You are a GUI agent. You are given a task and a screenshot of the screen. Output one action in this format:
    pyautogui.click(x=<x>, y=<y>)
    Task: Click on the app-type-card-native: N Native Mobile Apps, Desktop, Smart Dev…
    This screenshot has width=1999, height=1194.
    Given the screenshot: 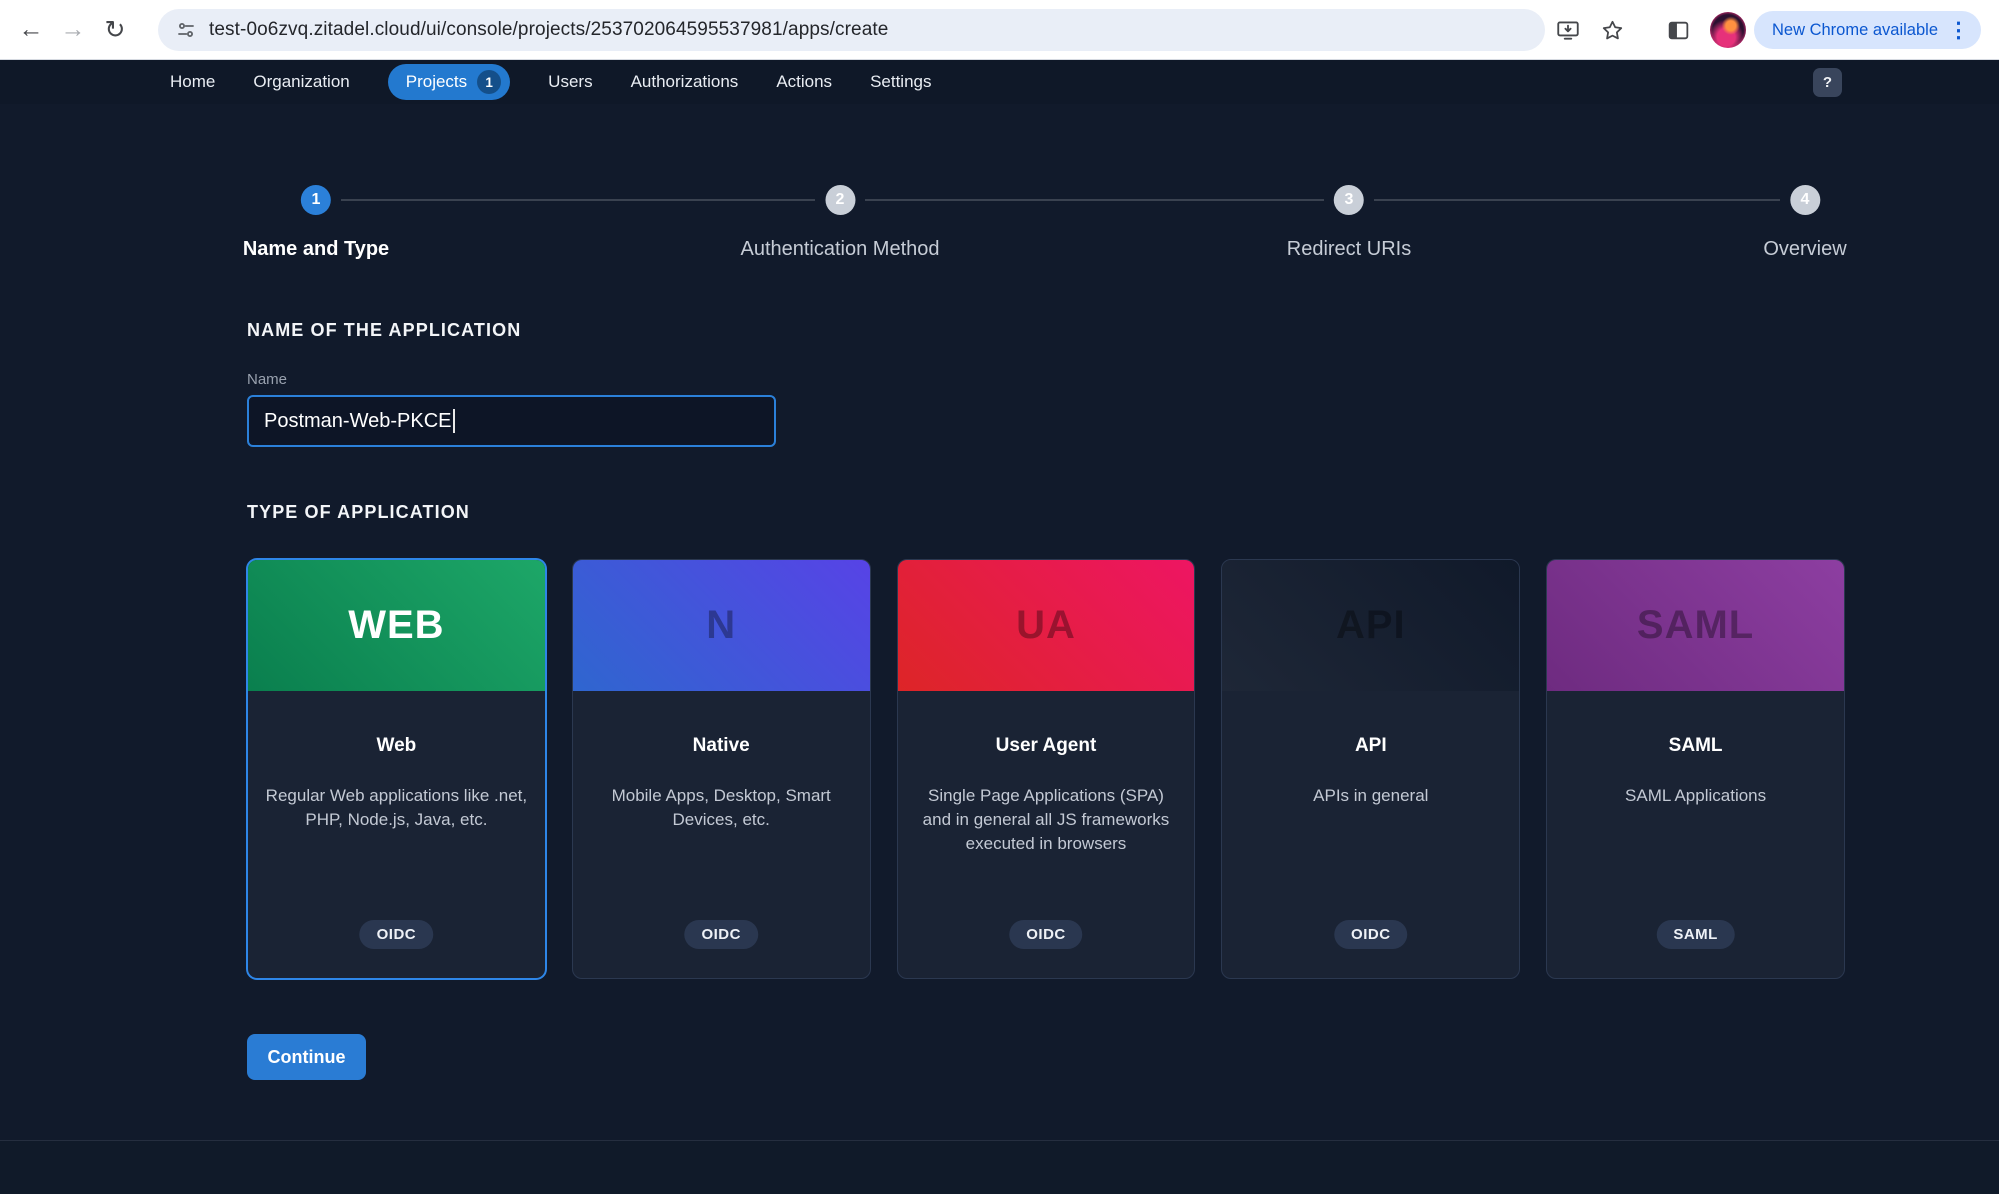 What is the action you would take?
    pyautogui.click(x=721, y=769)
    